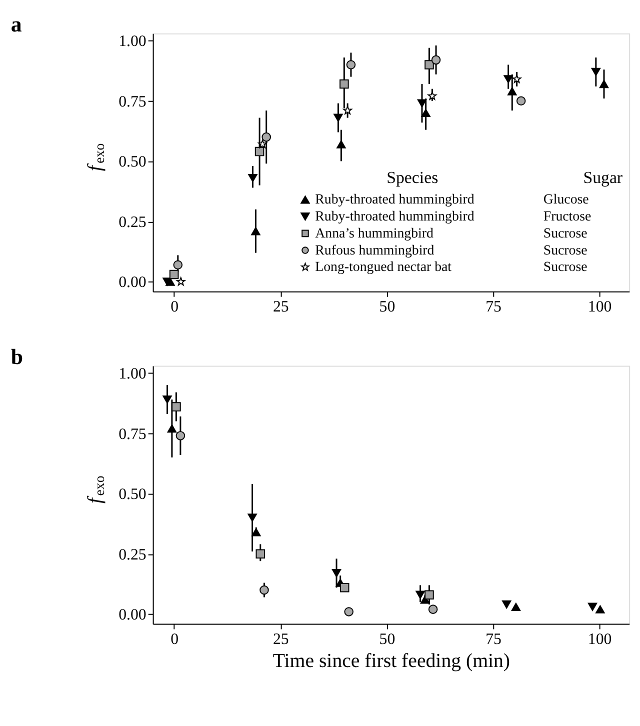 Image resolution: width=640 pixels, height=726 pixels. I want to click on annotation: Fructose, so click(567, 217).